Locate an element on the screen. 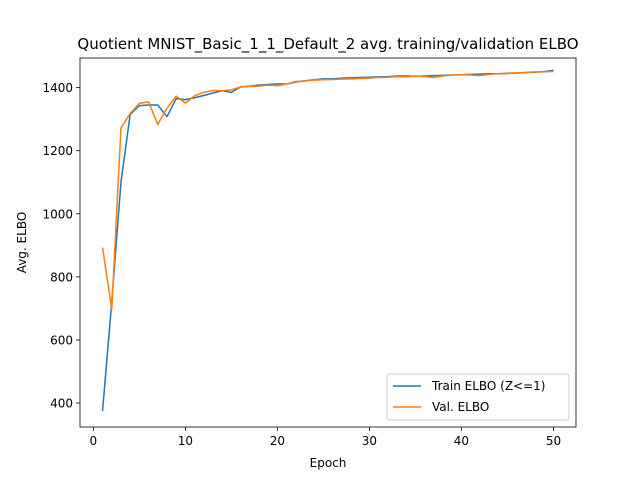 The height and width of the screenshot is (480, 640). y-tick-label: 1400 is located at coordinates (57, 88).